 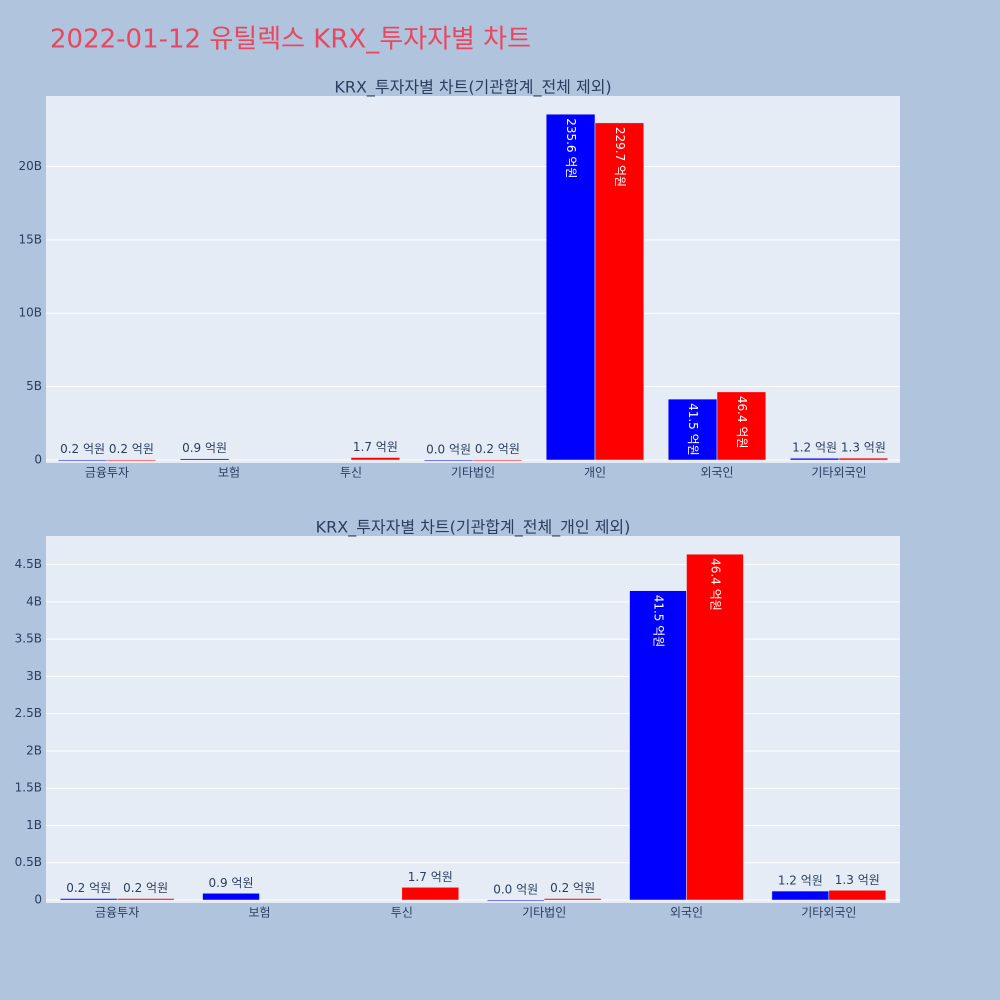 What do you see at coordinates (28, 713) in the screenshot?
I see `y-tick-label: 2.5B` at bounding box center [28, 713].